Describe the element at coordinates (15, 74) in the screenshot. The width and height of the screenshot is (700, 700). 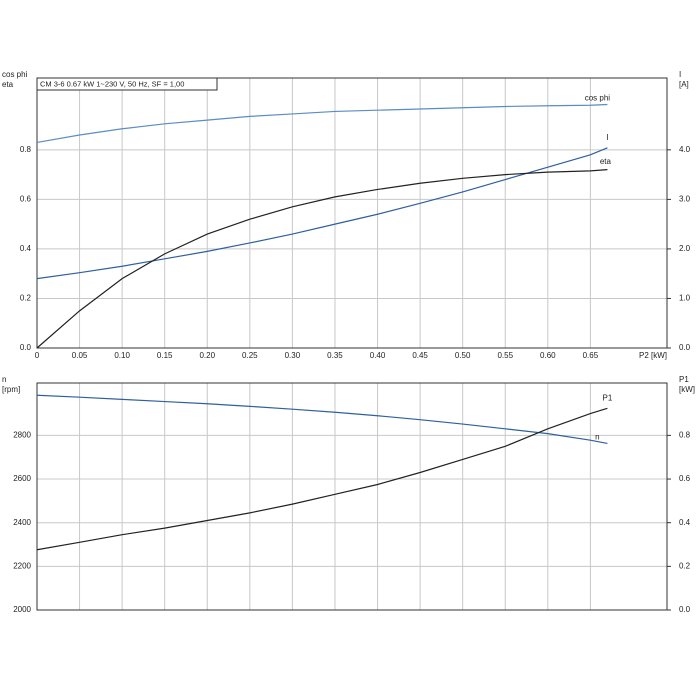
I see `y-axis-label: cos phi` at that location.